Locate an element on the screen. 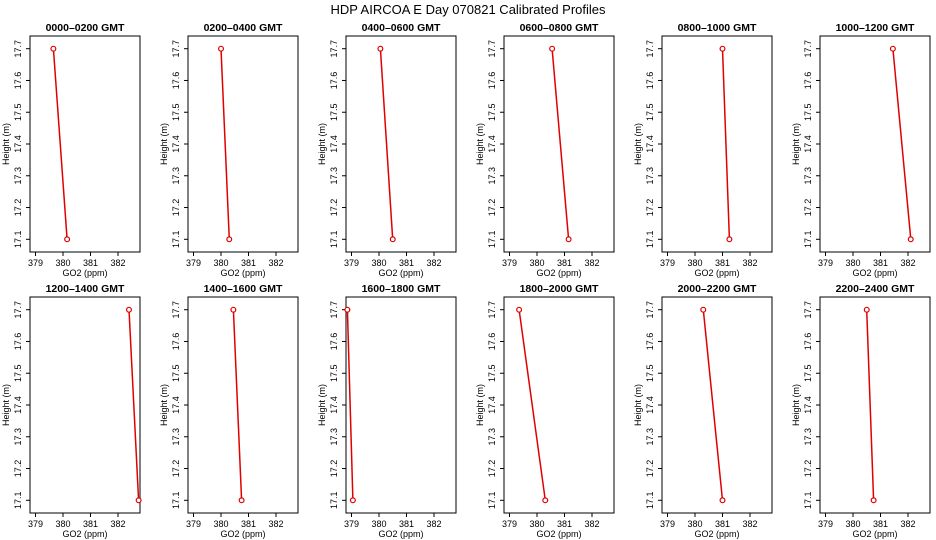 The image size is (936, 540). panel-title: 0200–0400 GMT is located at coordinates (243, 28).